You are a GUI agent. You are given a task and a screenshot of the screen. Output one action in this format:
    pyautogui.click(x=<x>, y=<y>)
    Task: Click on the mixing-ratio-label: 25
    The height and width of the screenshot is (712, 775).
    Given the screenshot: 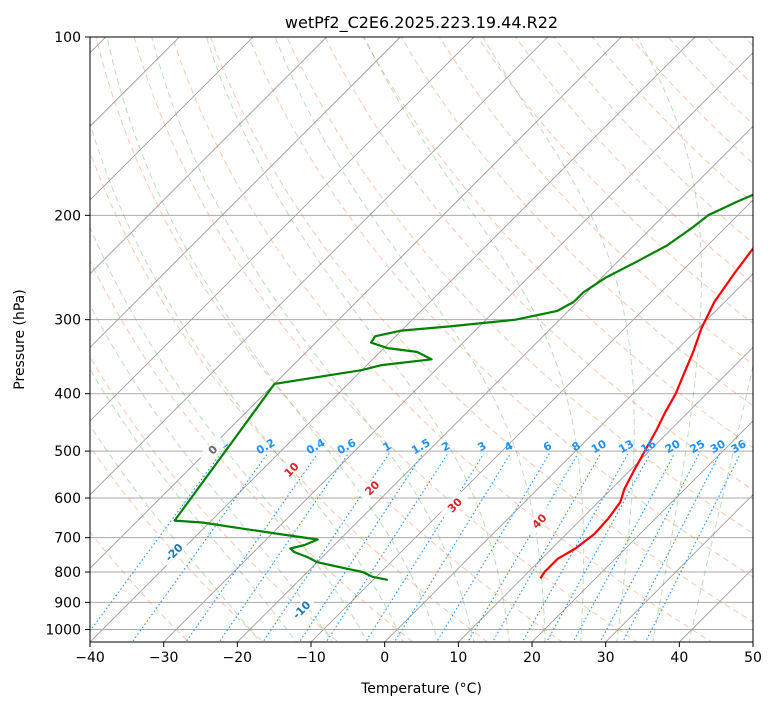 What is the action you would take?
    pyautogui.click(x=697, y=446)
    